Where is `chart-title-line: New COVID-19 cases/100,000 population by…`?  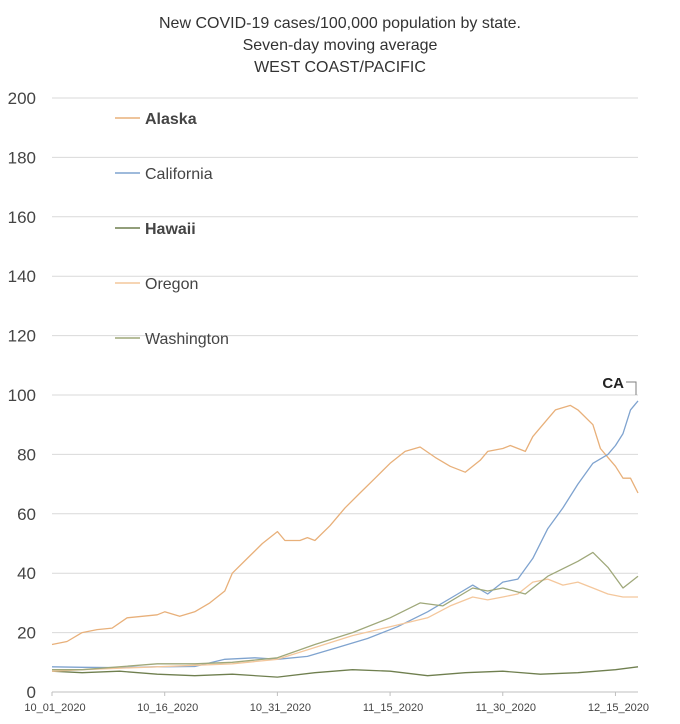
chart-title-line: New COVID-19 cases/100,000 population by… is located at coordinates (340, 23).